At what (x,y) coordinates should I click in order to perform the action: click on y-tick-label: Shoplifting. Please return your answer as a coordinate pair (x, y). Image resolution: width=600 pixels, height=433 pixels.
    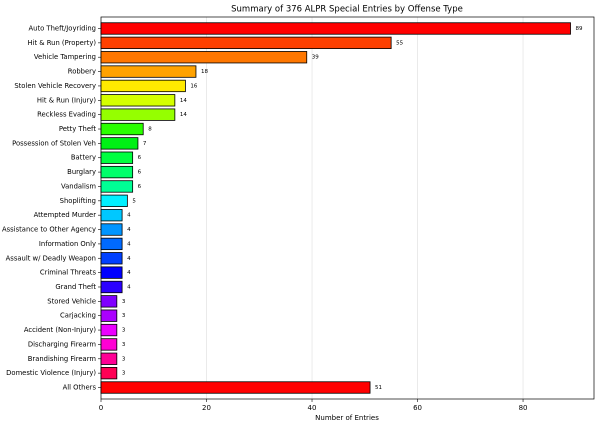
    Looking at the image, I should click on (78, 201).